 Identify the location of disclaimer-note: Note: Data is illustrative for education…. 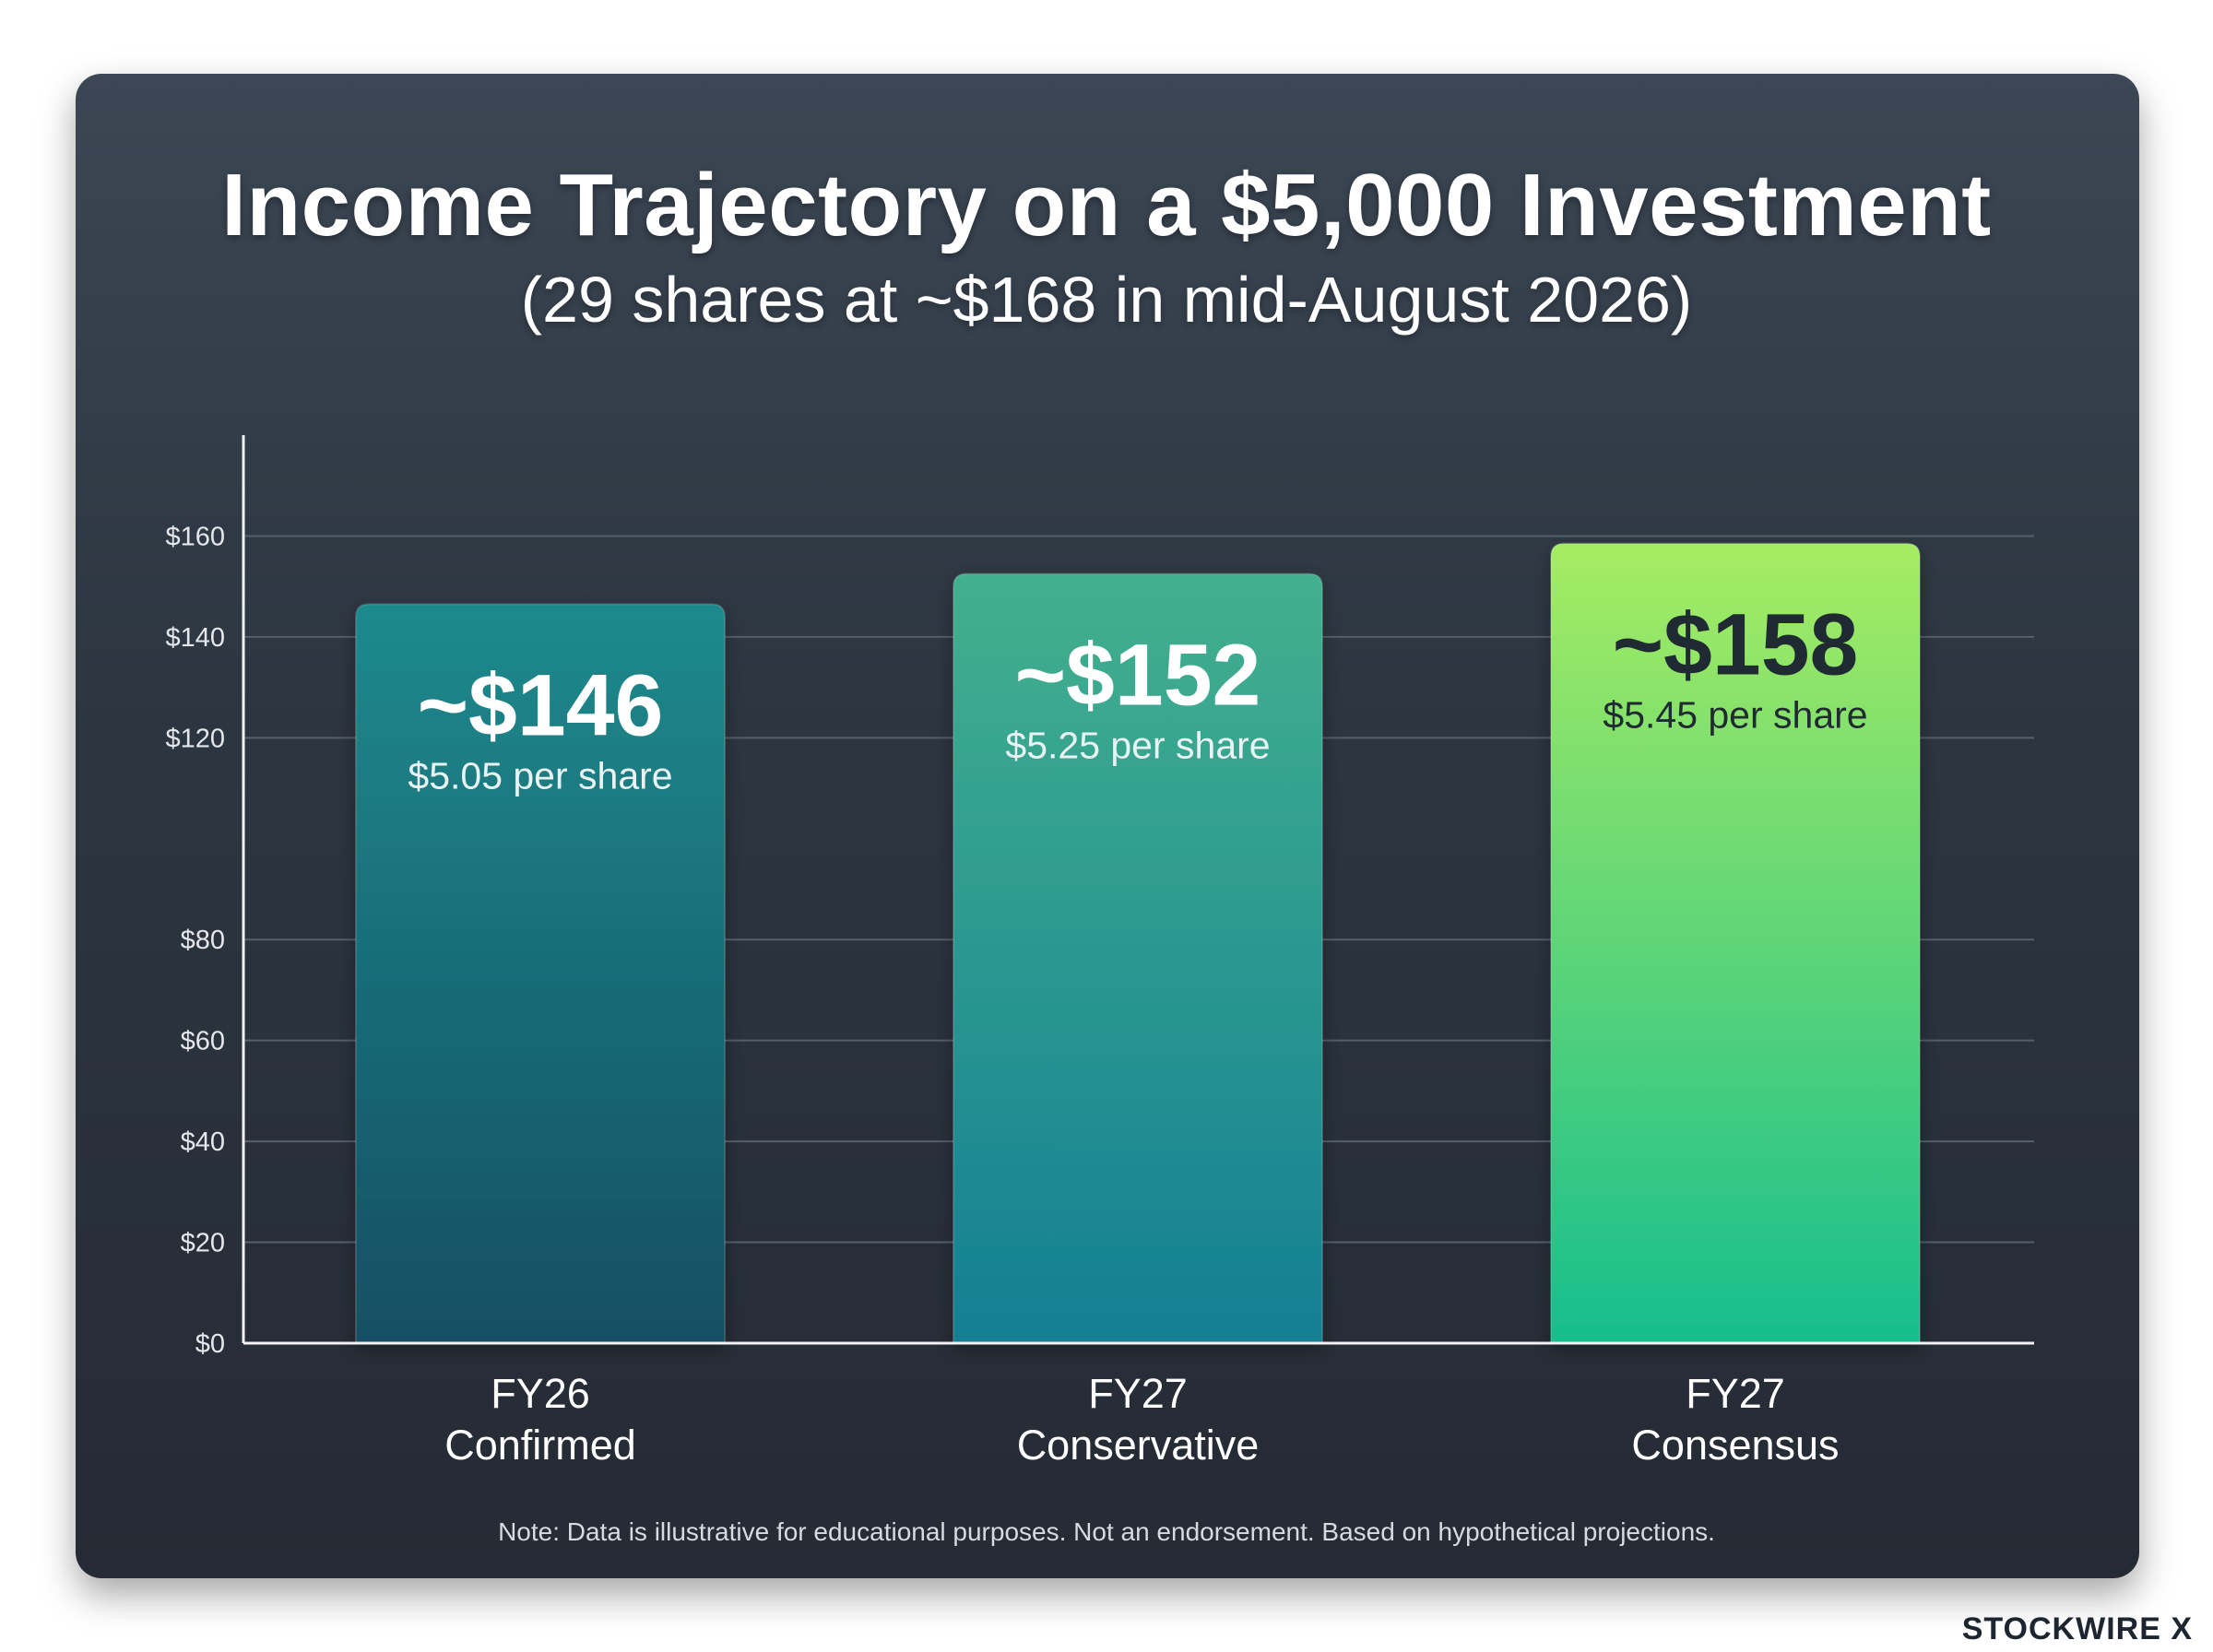
(1106, 1531).